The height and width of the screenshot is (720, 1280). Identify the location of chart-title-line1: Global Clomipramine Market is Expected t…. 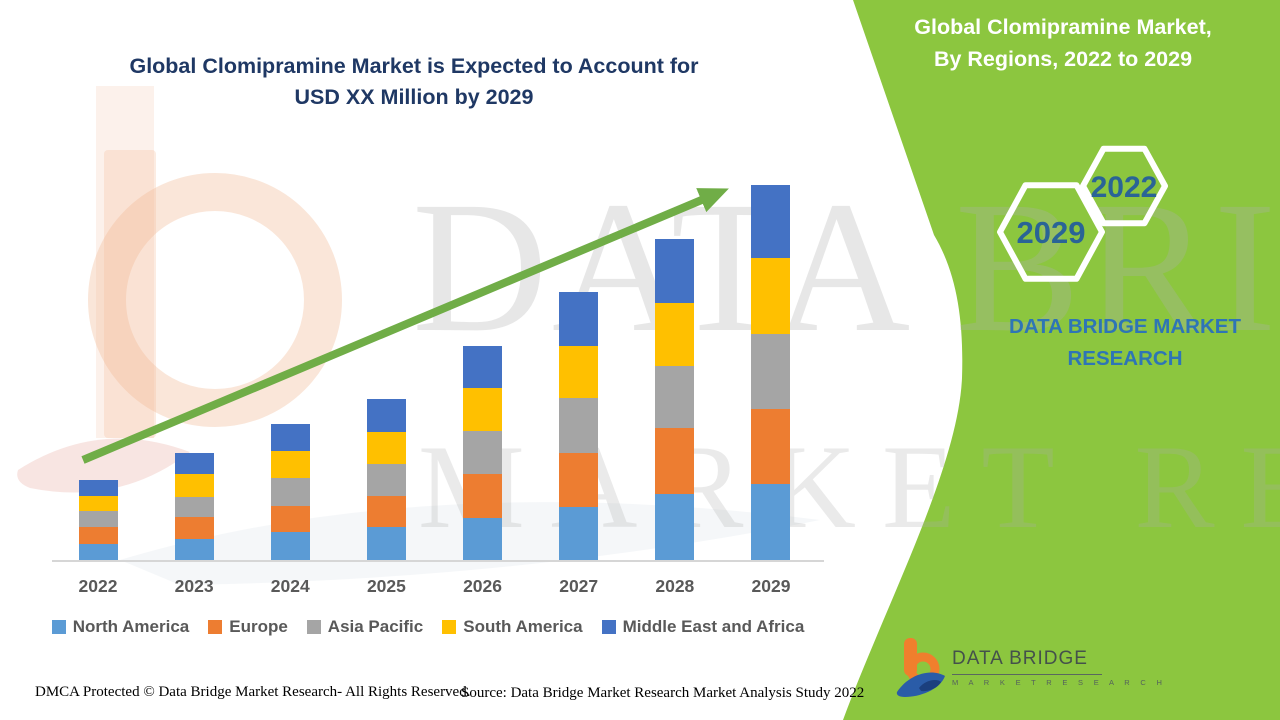
(414, 66).